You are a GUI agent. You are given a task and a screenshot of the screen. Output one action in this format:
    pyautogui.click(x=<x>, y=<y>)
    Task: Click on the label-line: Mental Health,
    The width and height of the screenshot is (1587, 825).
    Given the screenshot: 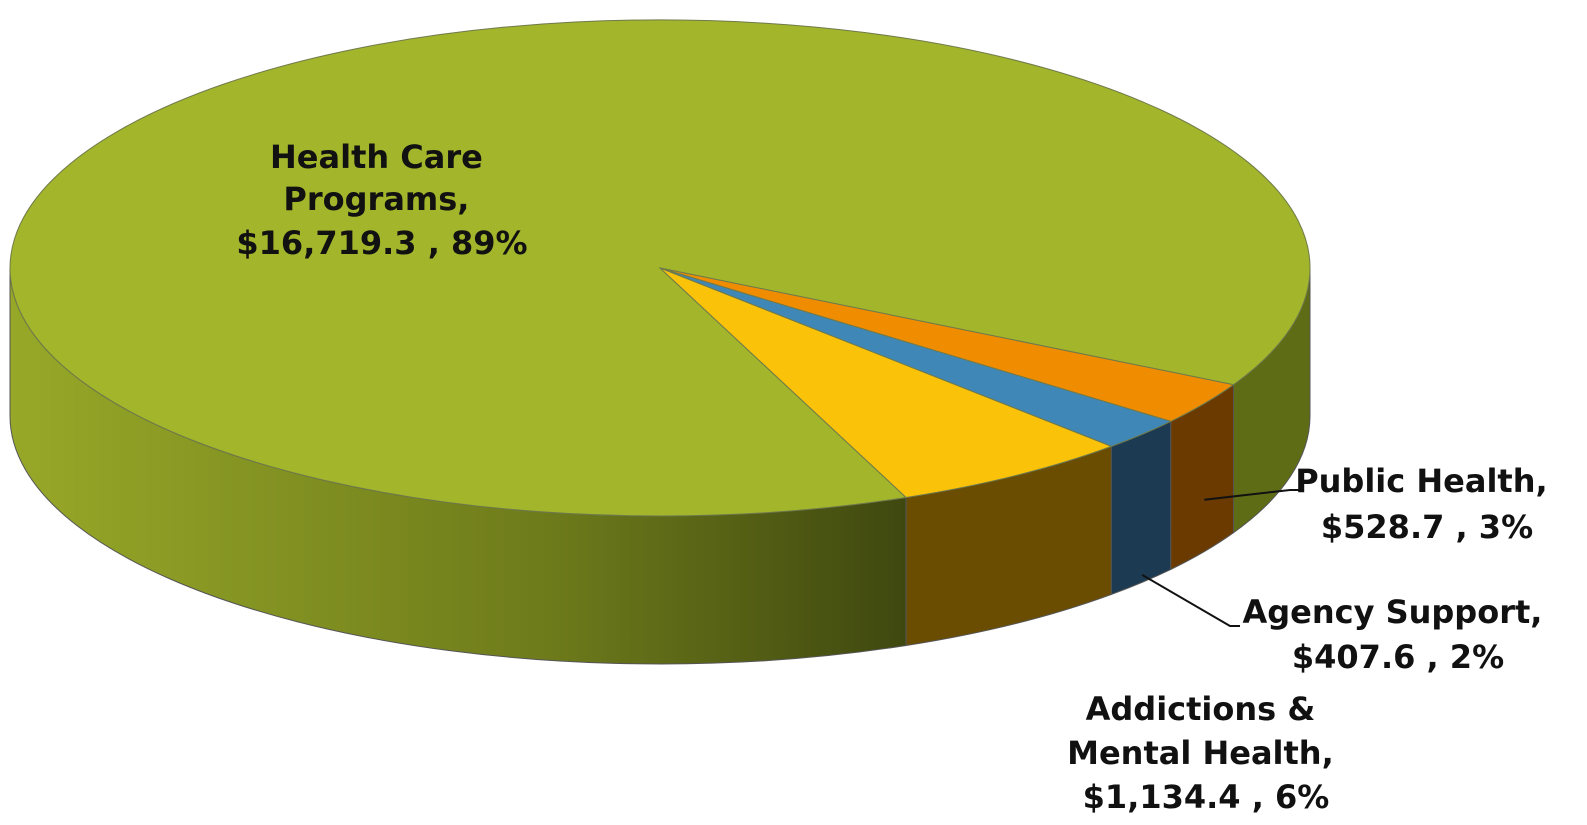 What is the action you would take?
    pyautogui.click(x=1200, y=753)
    